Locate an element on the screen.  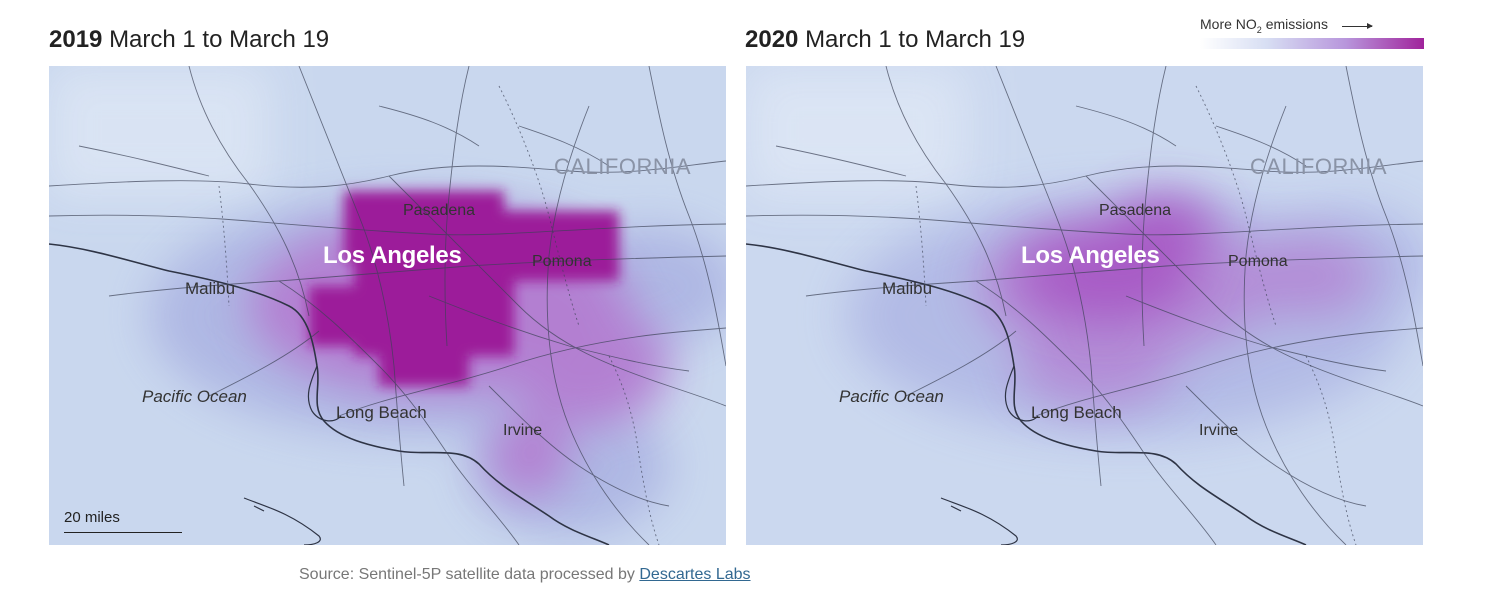
panel-title-2020: 2020 March 1 to March 19 is located at coordinates (885, 40).